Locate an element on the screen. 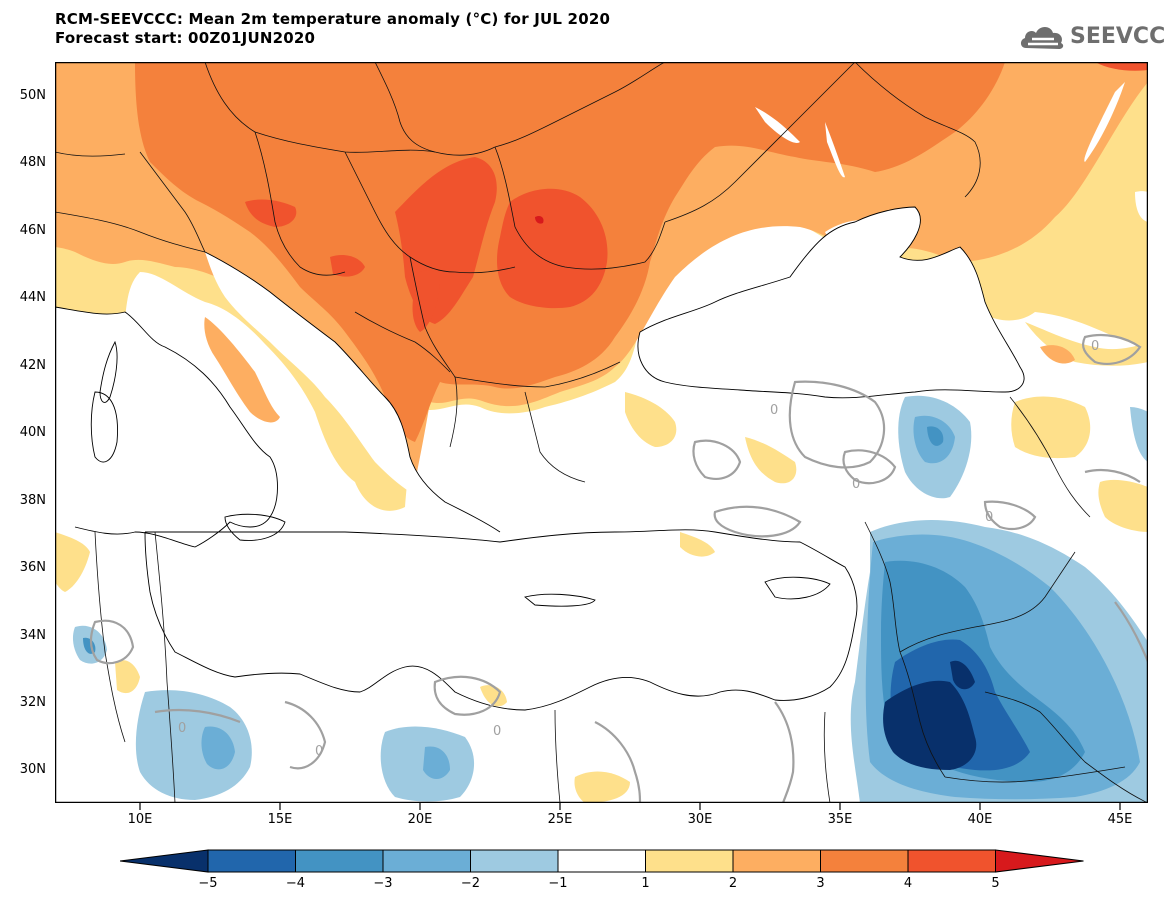 The height and width of the screenshot is (907, 1165). colorbar-label: −4 is located at coordinates (295, 883).